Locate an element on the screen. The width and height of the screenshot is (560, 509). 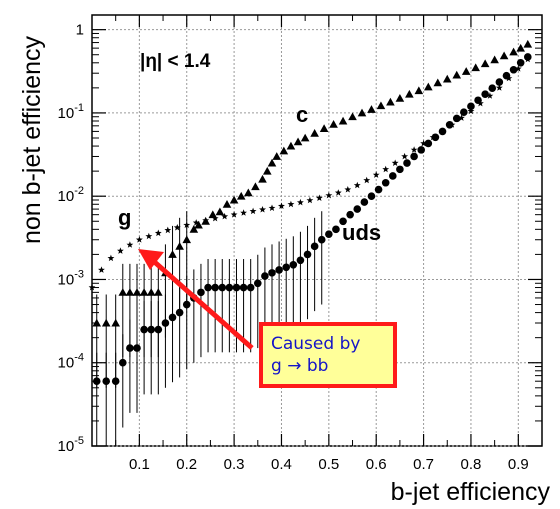
x-tick-label: 0.8 is located at coordinates (471, 464).